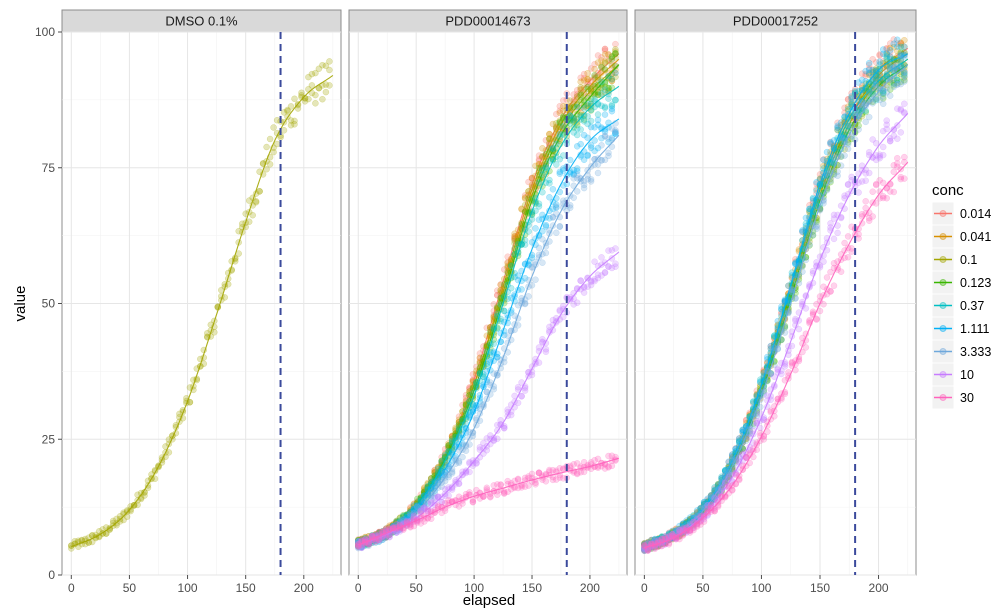  What do you see at coordinates (960, 328) in the screenshot?
I see `legend-item: 1.111` at bounding box center [960, 328].